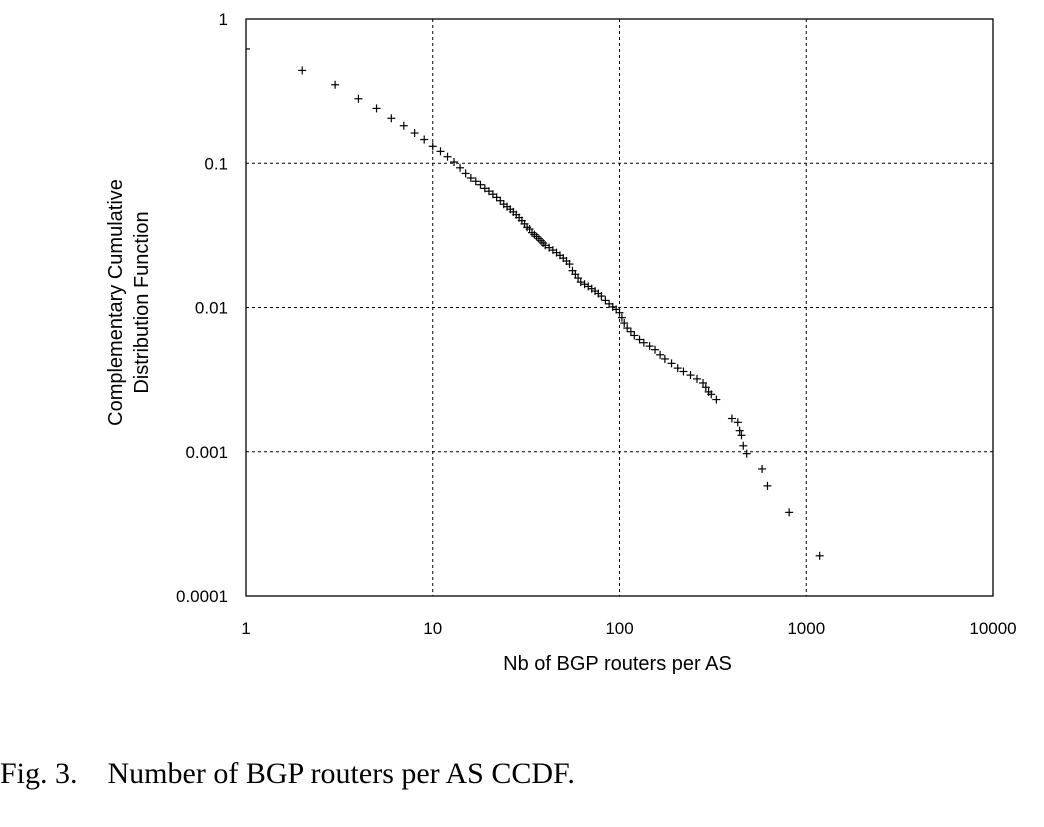 The image size is (1044, 827). Describe the element at coordinates (806, 628) in the screenshot. I see `x-tick-label: 1000` at that location.